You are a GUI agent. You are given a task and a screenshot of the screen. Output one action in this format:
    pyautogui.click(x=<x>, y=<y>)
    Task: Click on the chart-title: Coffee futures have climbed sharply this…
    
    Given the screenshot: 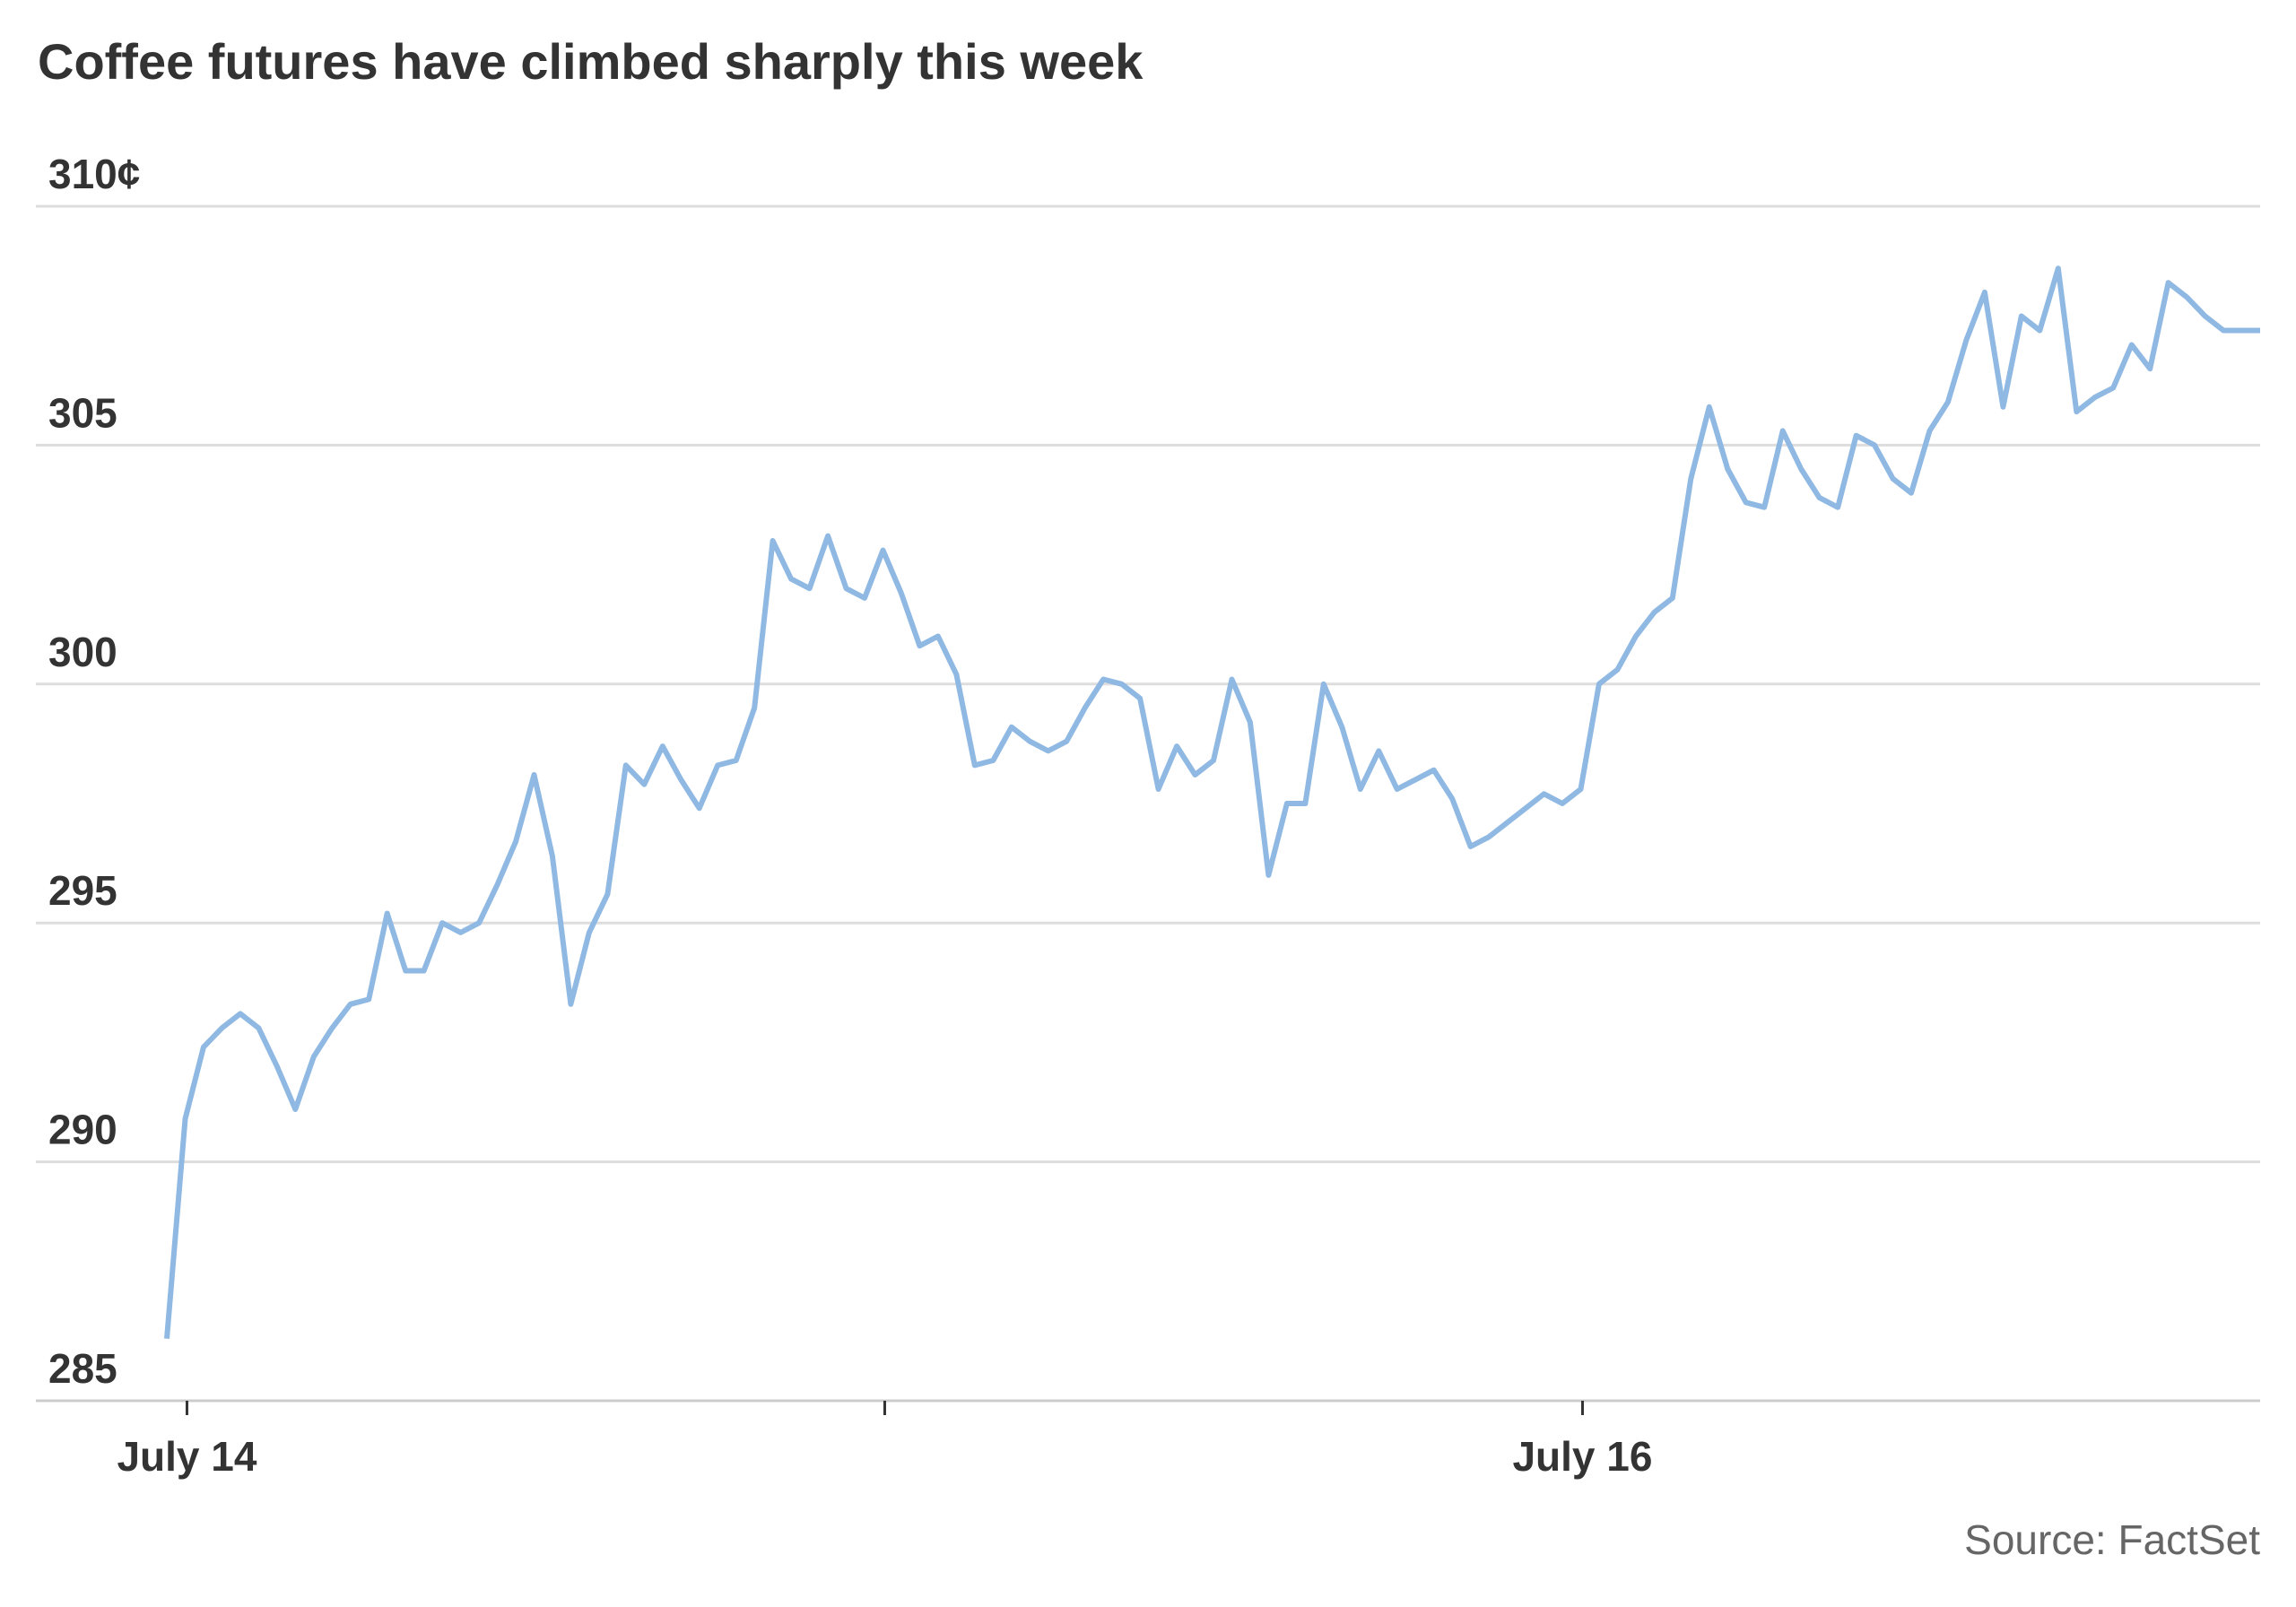 What is the action you would take?
    pyautogui.click(x=591, y=62)
    